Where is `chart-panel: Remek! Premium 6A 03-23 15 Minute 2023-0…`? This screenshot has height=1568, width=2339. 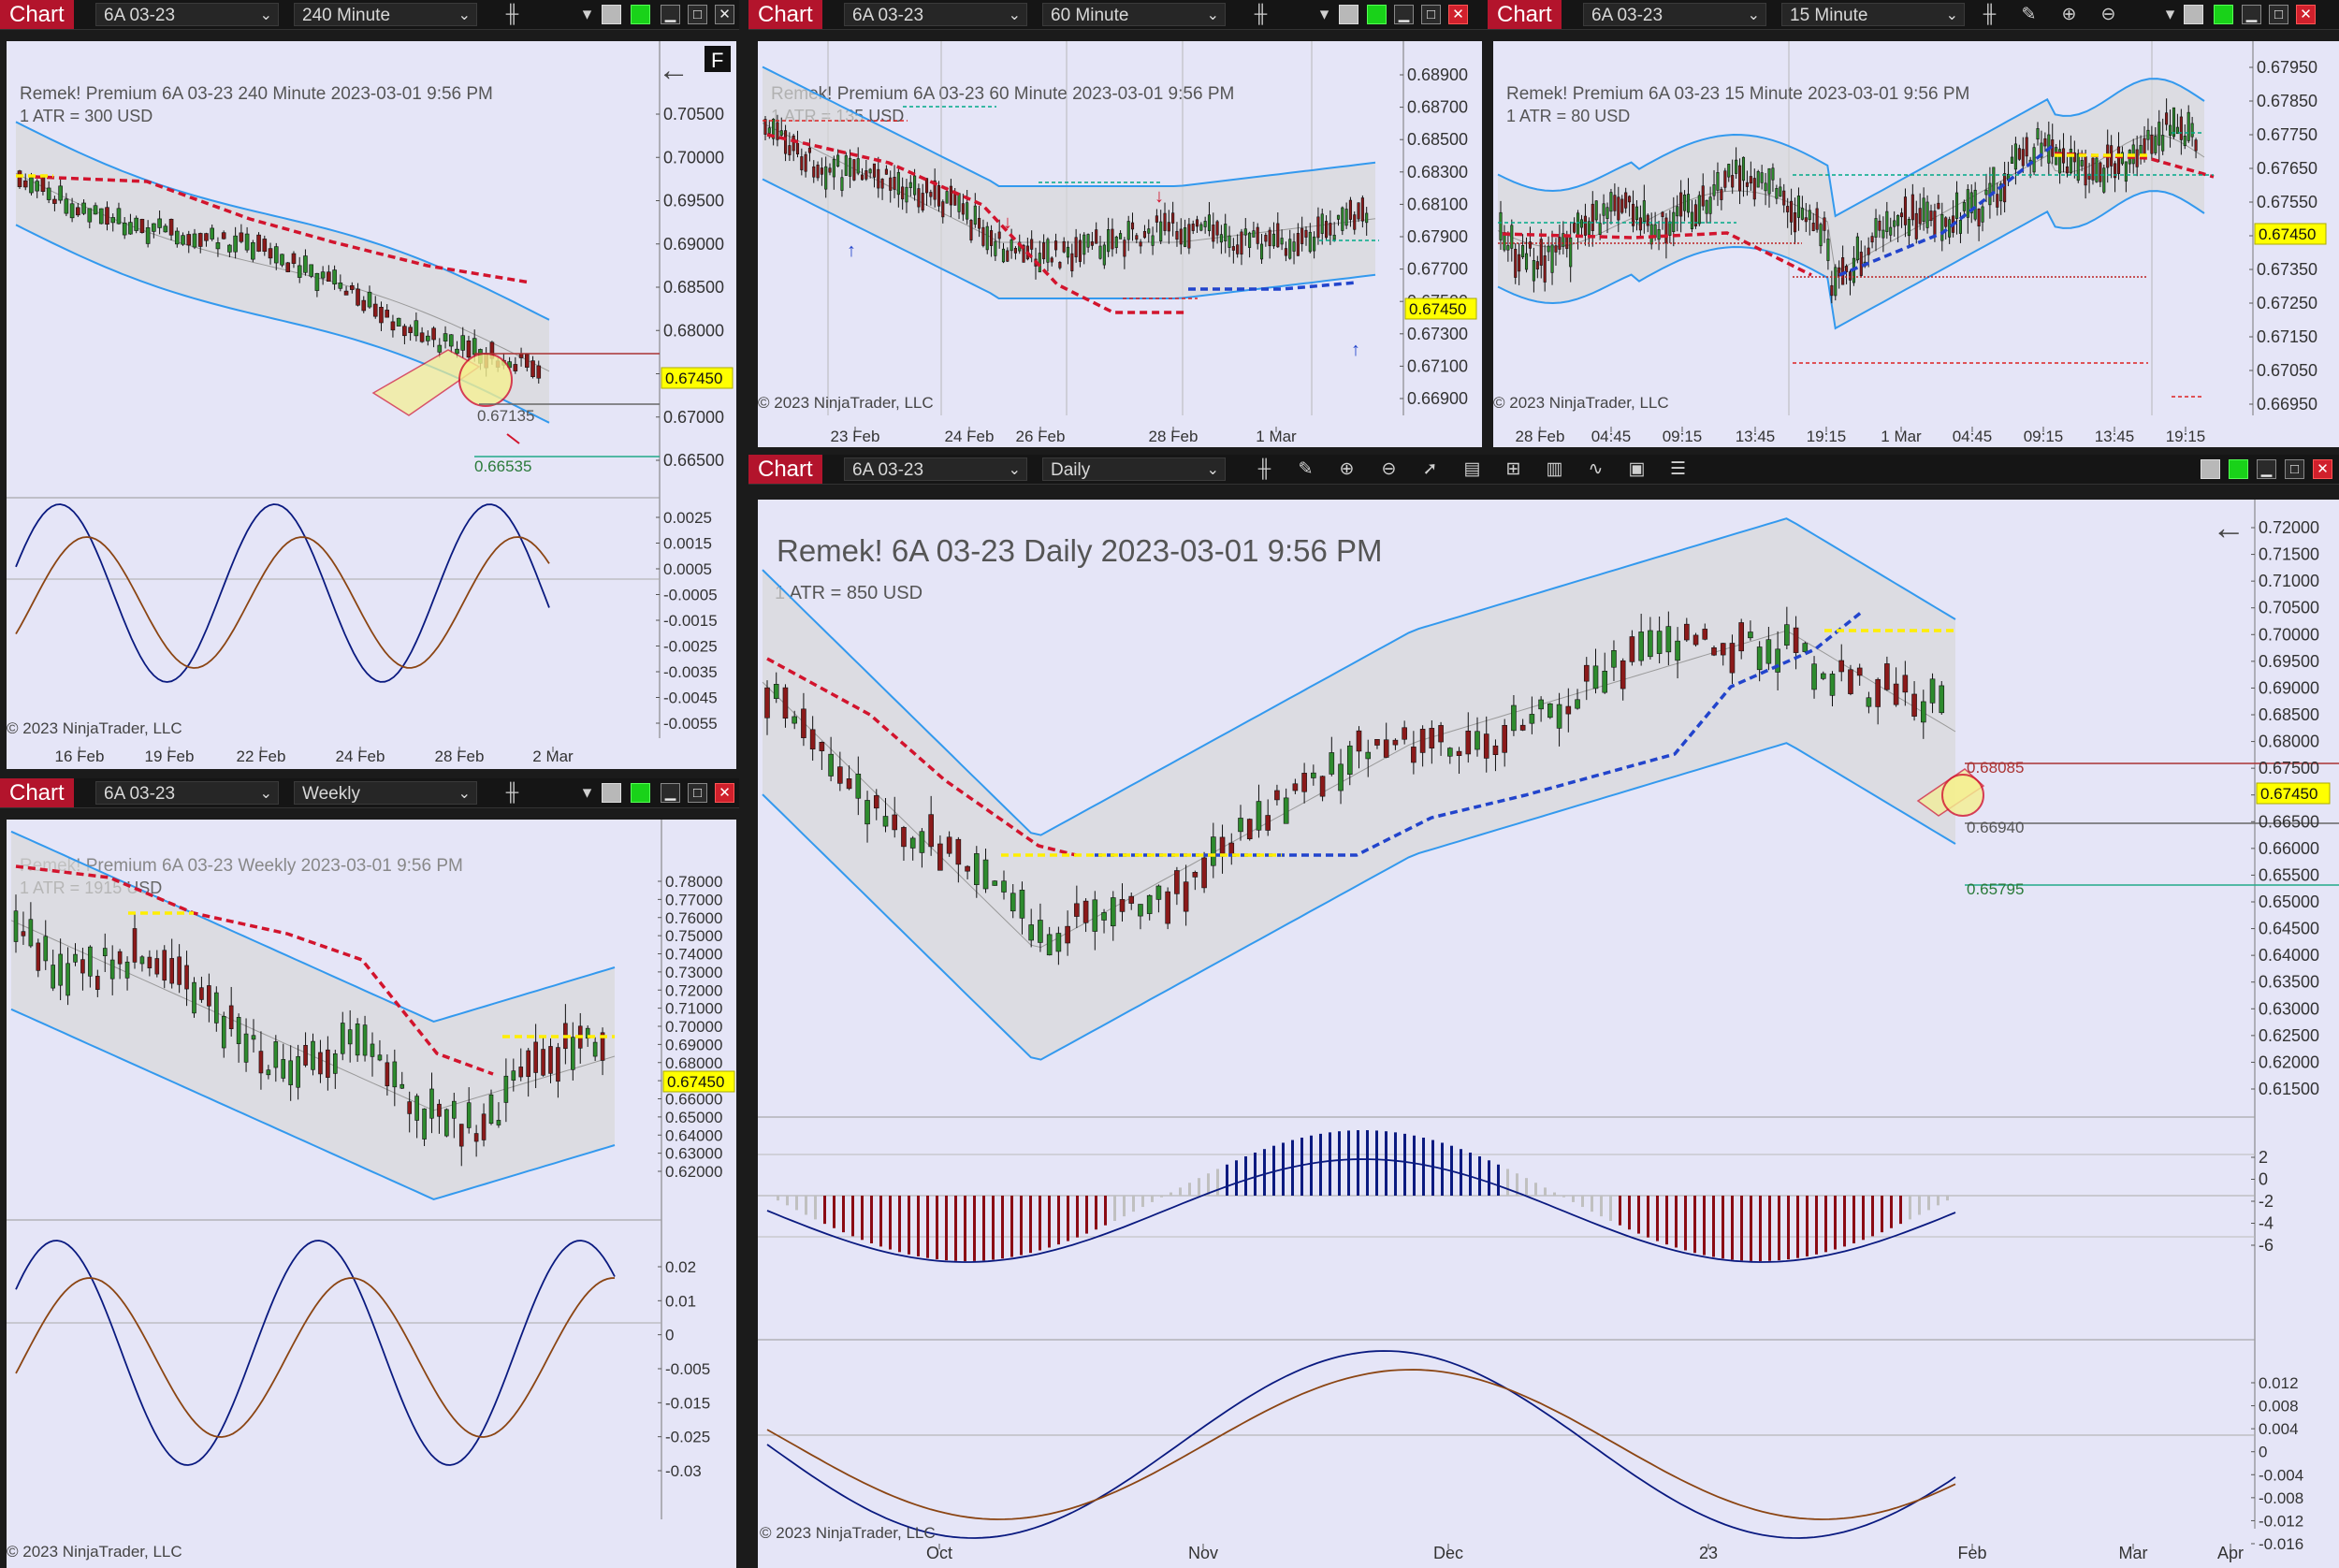
chart-panel: Remek! Premium 6A 03-23 15 Minute 2023-0… is located at coordinates (1916, 244).